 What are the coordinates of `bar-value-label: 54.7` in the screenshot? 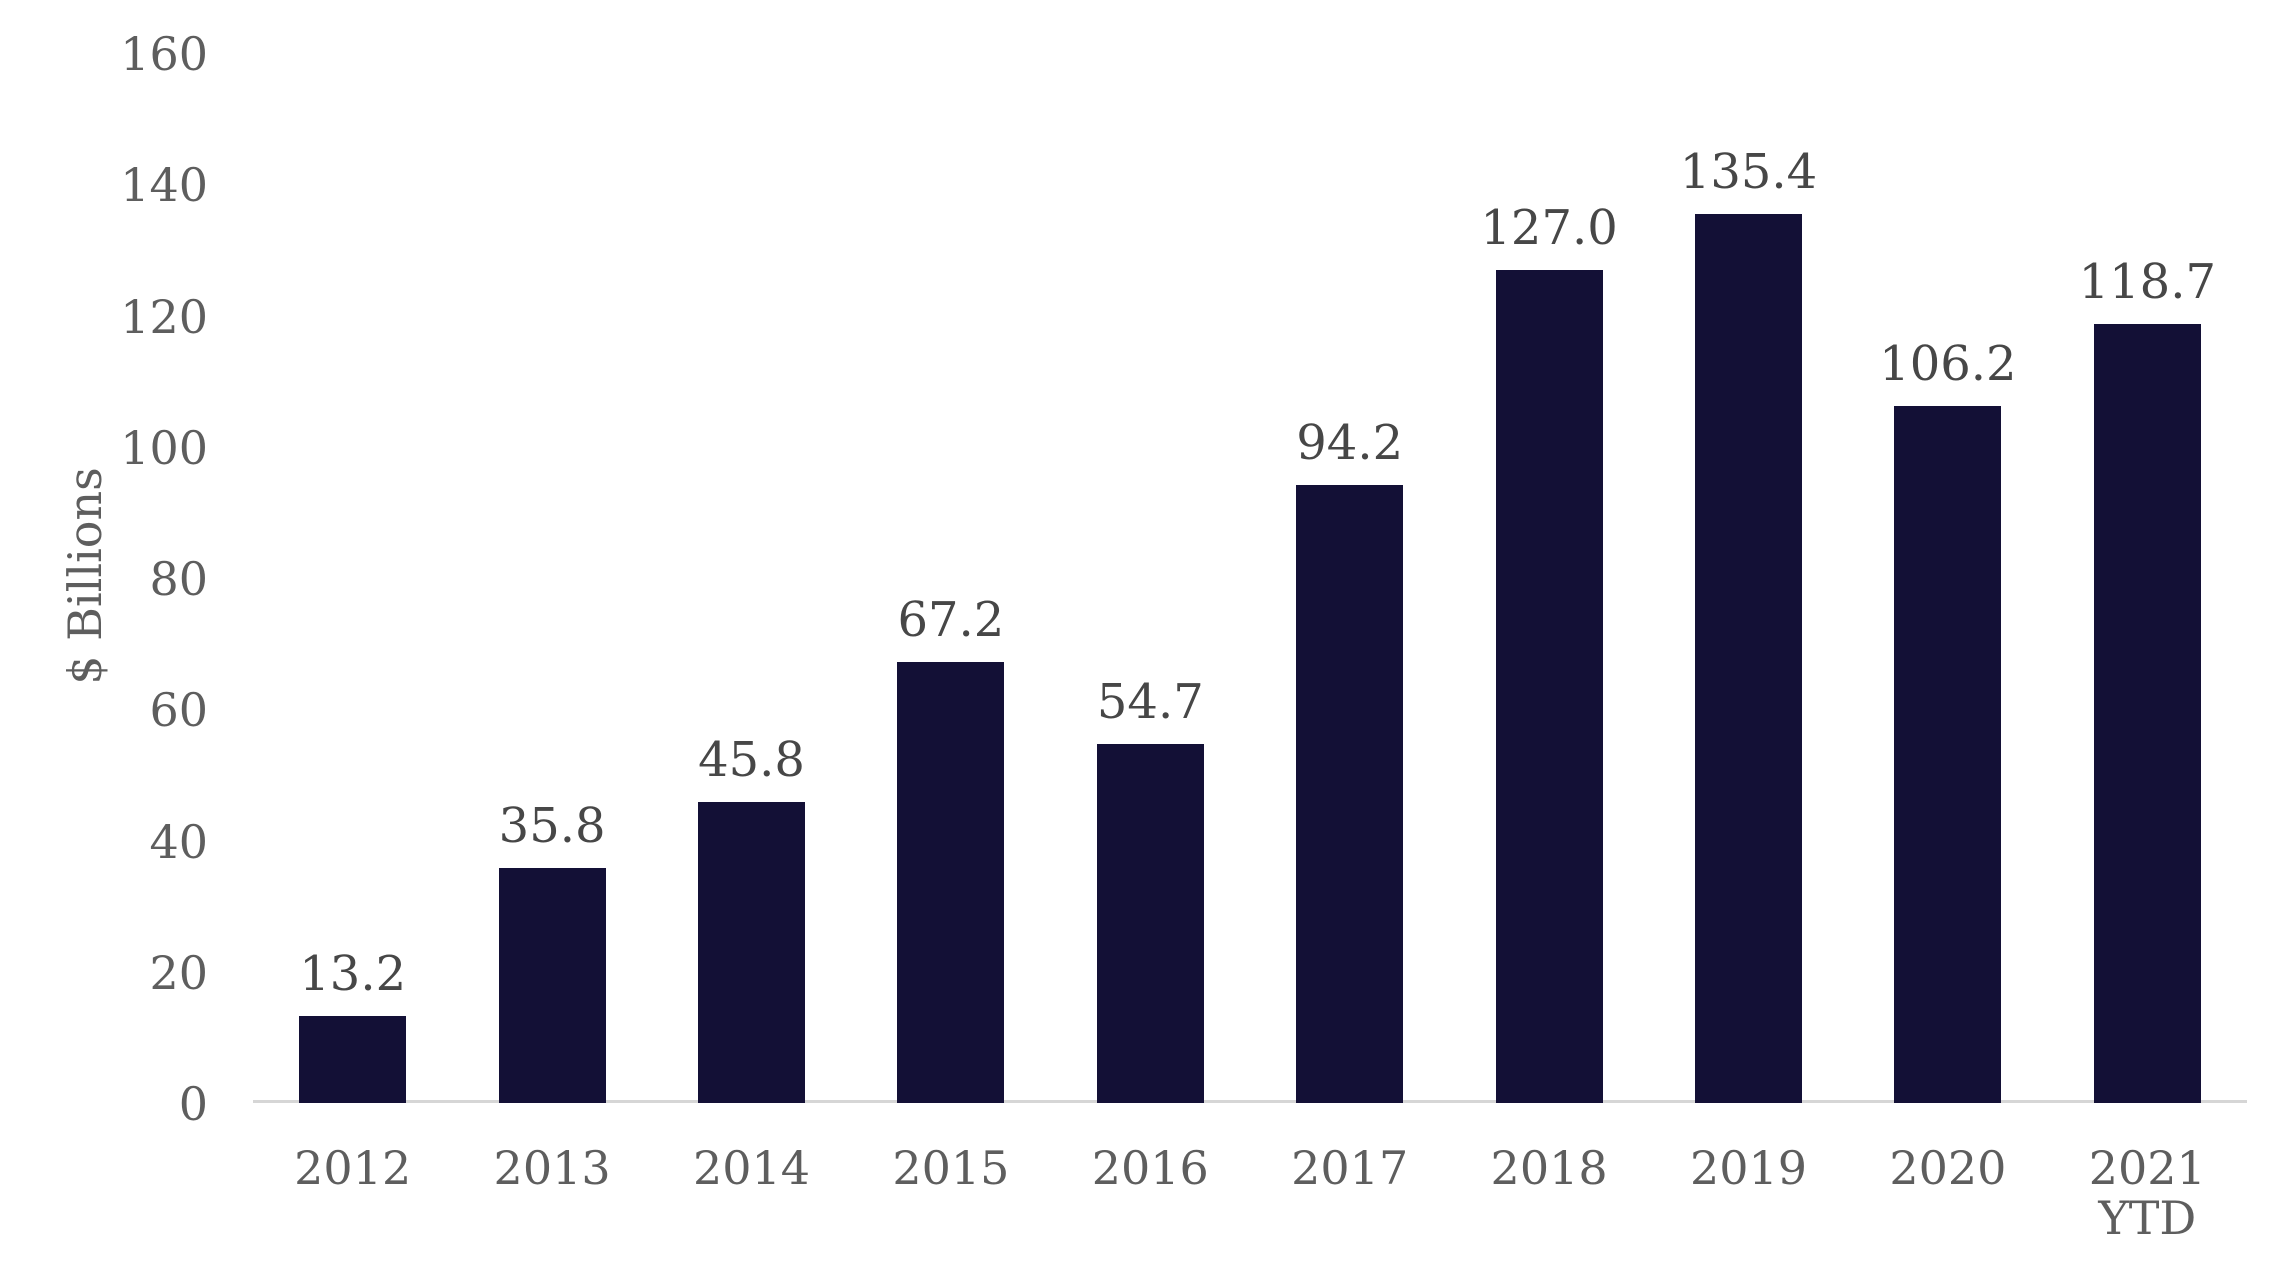 It's located at (1150, 702).